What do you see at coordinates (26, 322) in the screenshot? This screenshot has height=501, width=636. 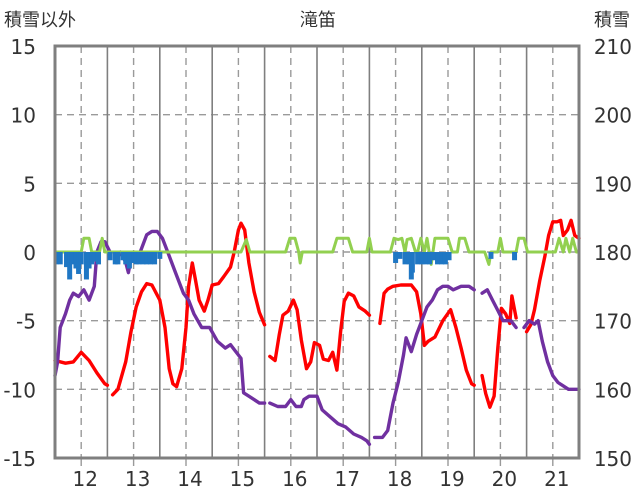 I see `left-tick-label: -5` at bounding box center [26, 322].